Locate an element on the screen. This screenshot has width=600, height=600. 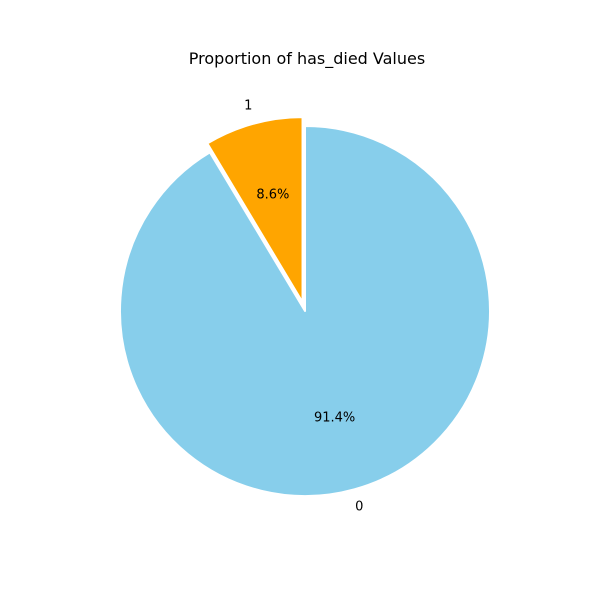
pct-label-0: 91.4% is located at coordinates (334, 417).